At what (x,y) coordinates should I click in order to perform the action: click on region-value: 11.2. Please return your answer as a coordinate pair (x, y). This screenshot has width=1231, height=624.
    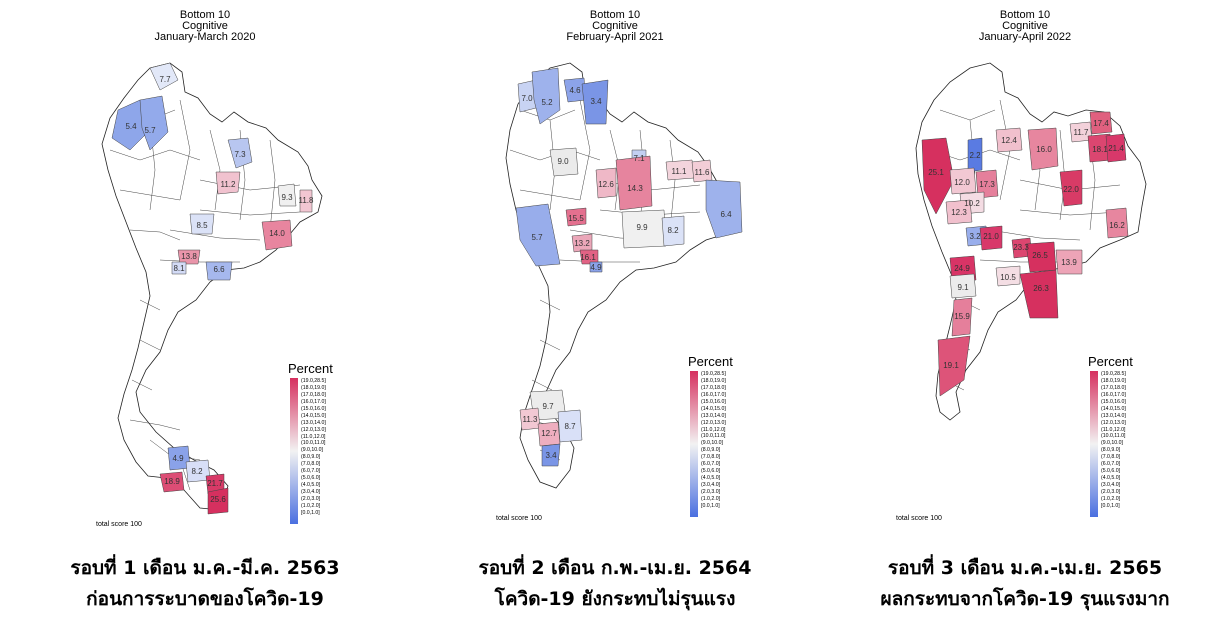
    Looking at the image, I should click on (229, 184).